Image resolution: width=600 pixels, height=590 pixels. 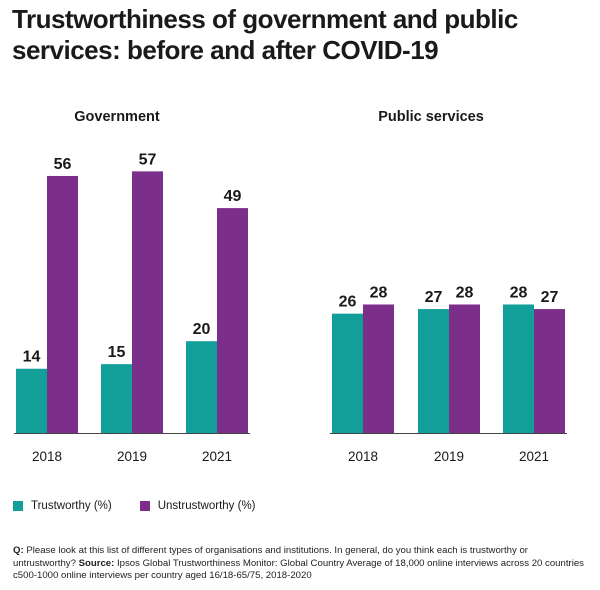 What do you see at coordinates (232, 320) in the screenshot?
I see `government-bar-untrustworthy-2021` at bounding box center [232, 320].